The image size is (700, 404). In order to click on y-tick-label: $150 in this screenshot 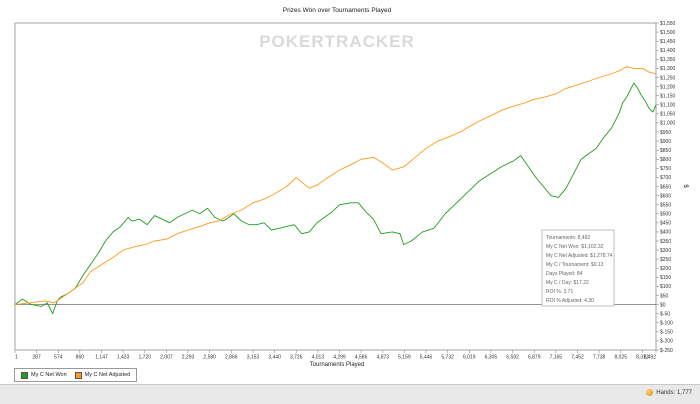, I will do `click(665, 278)`.